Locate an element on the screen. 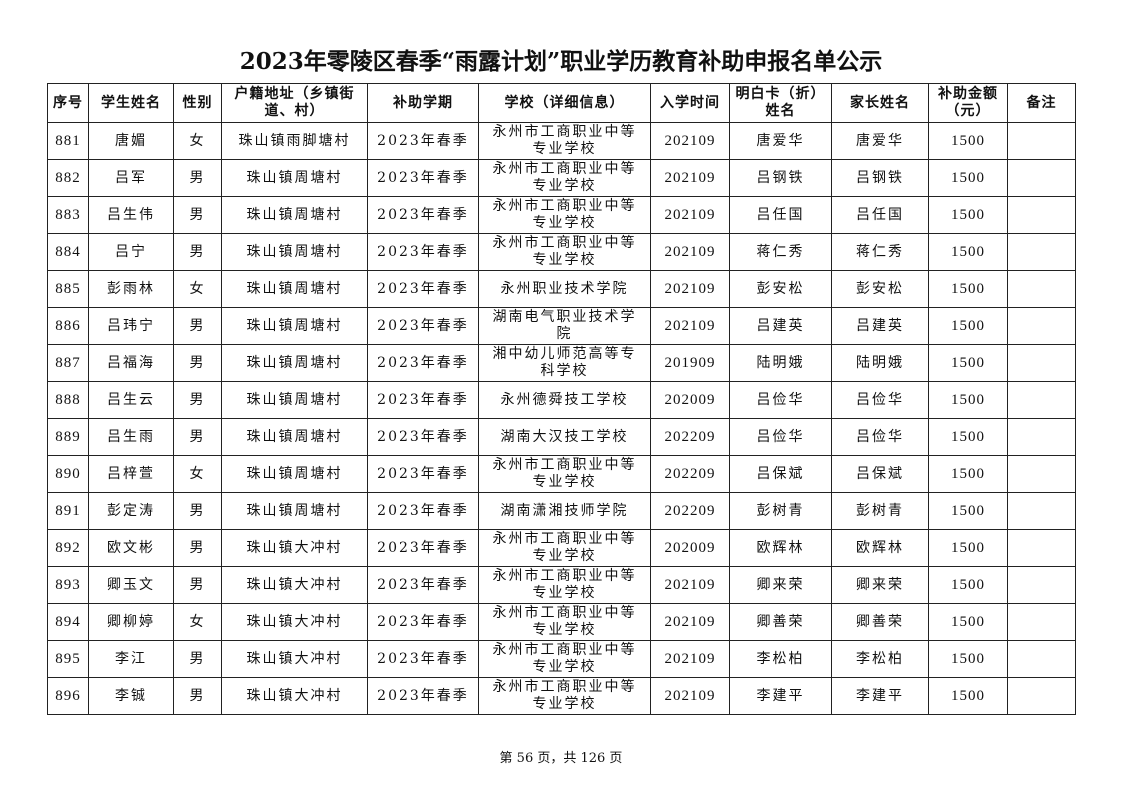 The width and height of the screenshot is (1122, 793). cell-enroll-date: 202009 is located at coordinates (690, 548).